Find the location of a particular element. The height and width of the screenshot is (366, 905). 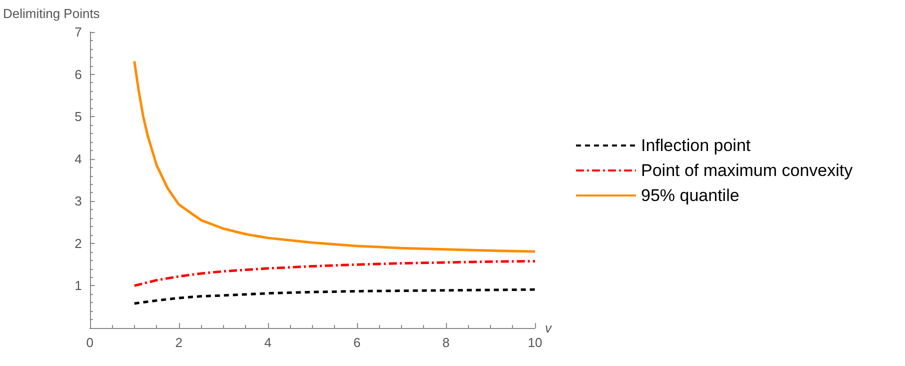

x-axis-title: v is located at coordinates (549, 328).